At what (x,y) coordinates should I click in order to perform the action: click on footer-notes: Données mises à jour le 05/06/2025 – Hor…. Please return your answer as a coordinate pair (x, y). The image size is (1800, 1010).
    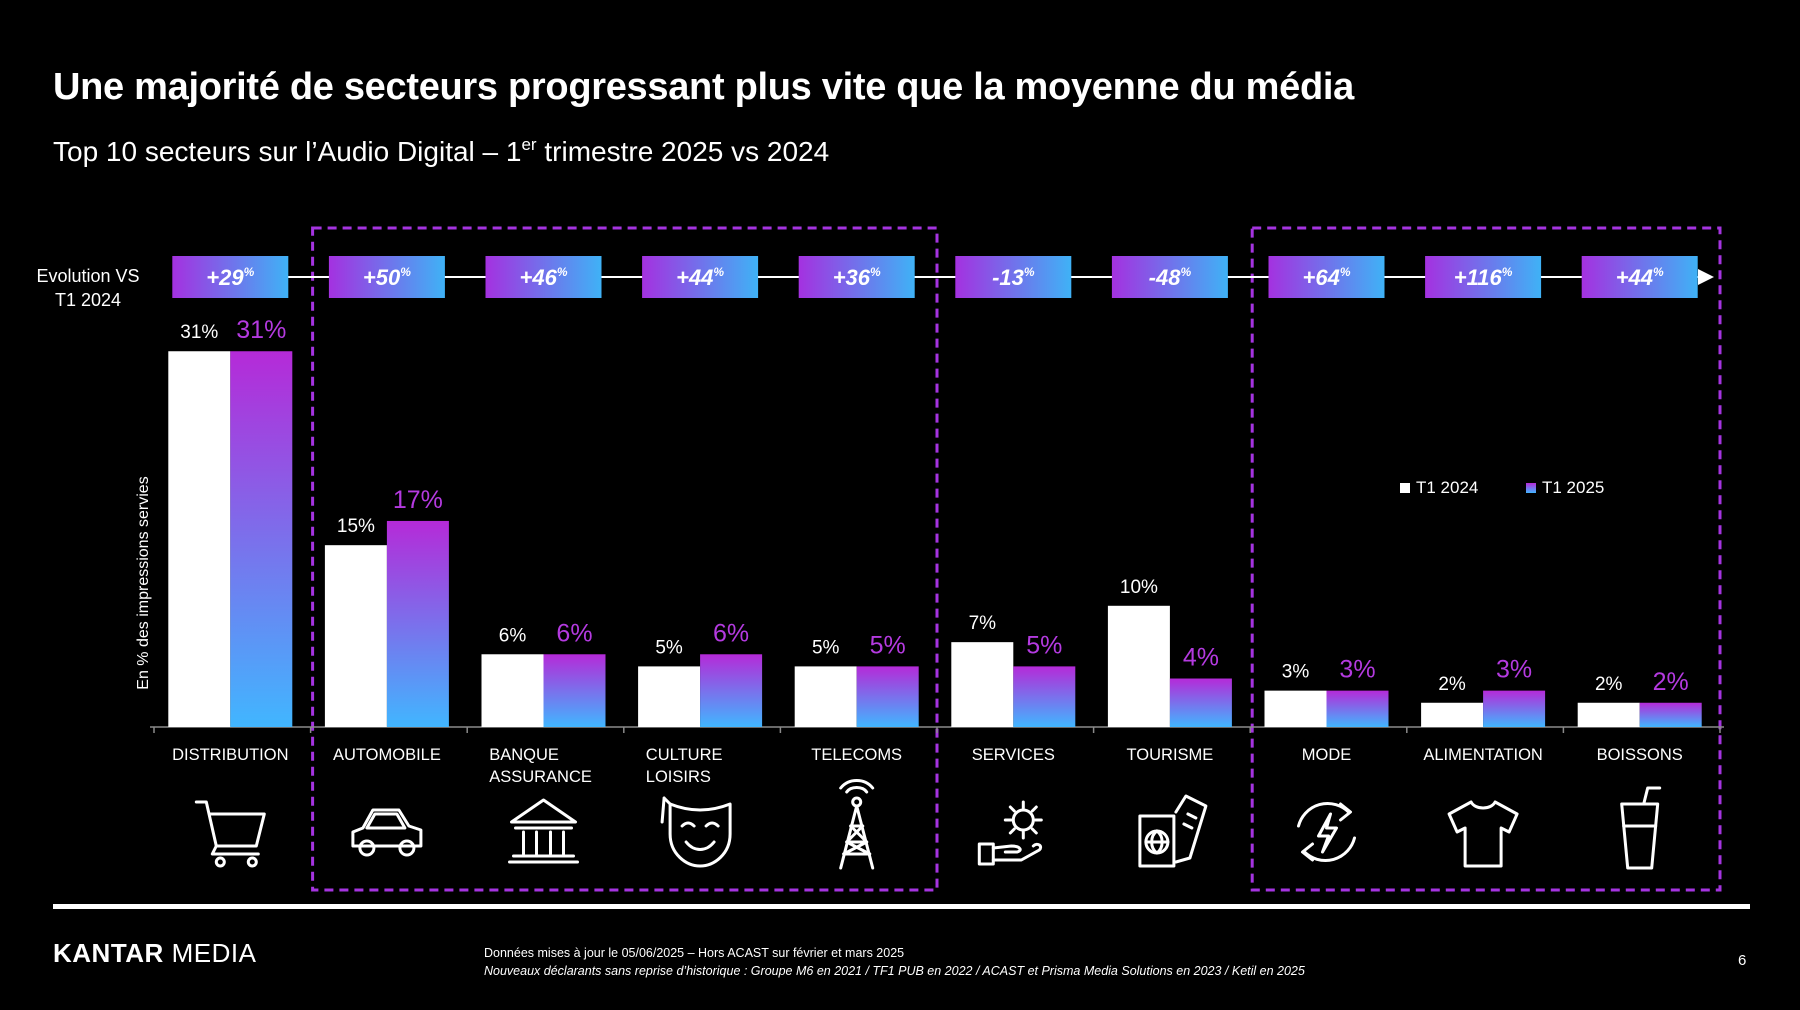
    Looking at the image, I should click on (894, 962).